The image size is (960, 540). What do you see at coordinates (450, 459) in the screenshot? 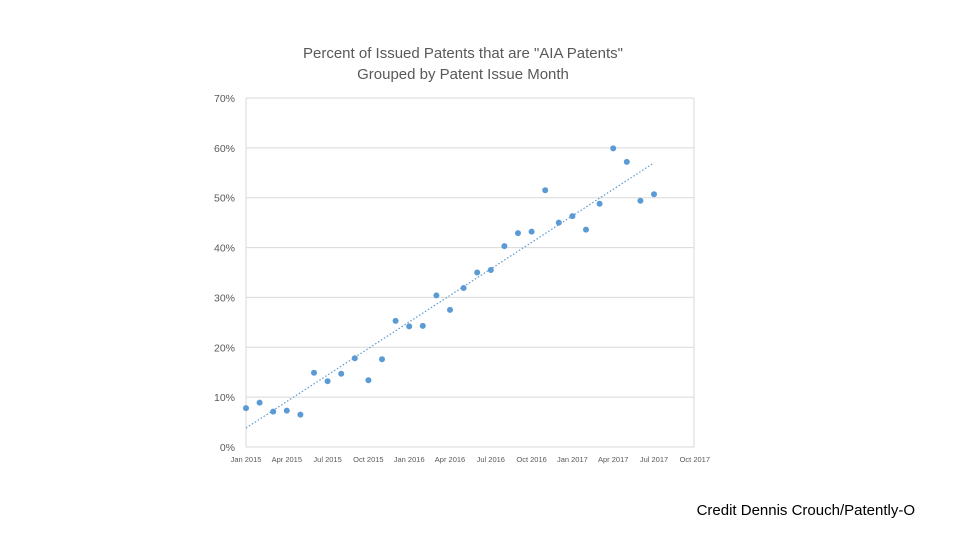
I see `x-tick-label: Apr 2016` at bounding box center [450, 459].